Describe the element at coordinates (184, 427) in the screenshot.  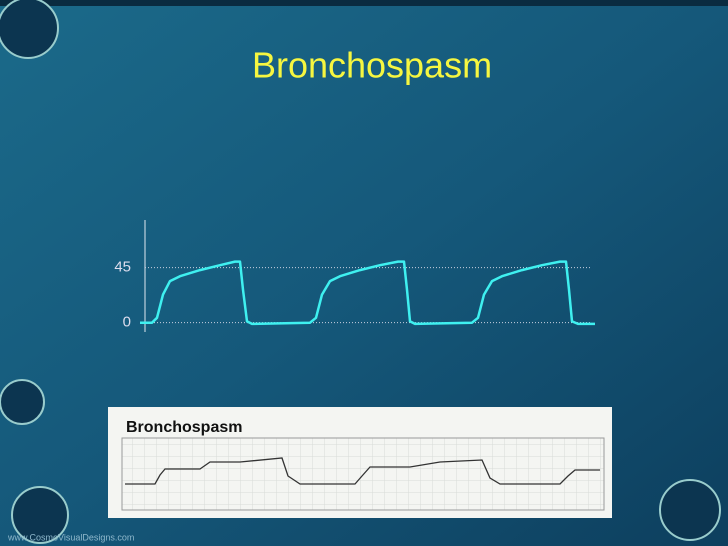
I see `inset-label: Bronchospasm` at that location.